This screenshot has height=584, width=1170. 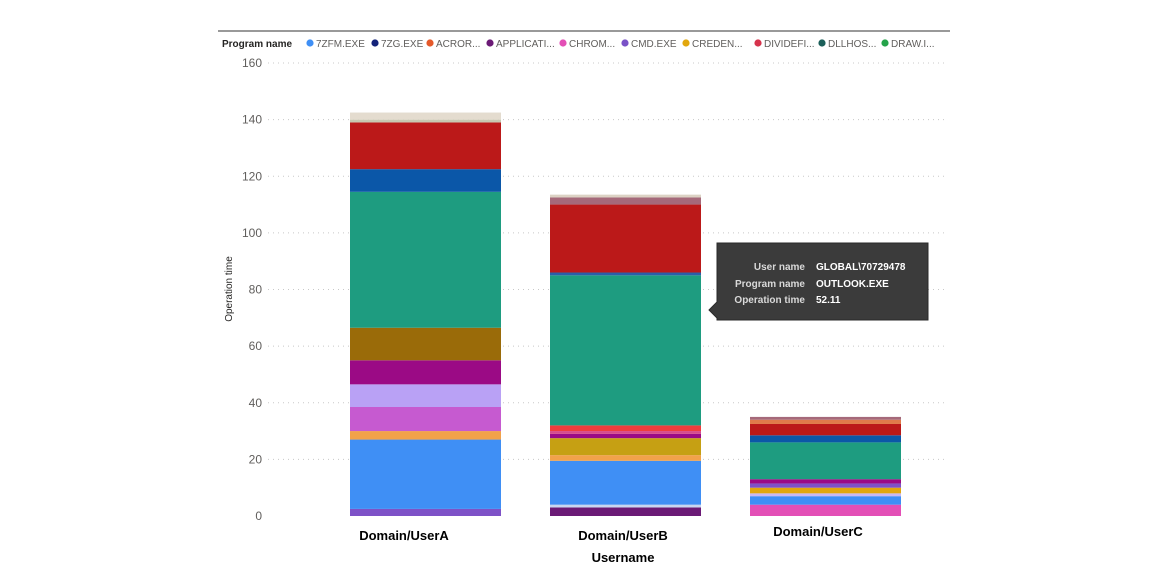 I want to click on y-tick-label: 120, so click(x=252, y=176).